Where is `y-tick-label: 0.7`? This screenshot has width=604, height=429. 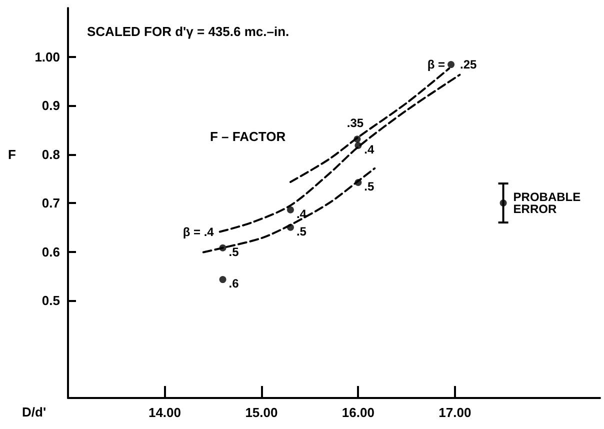
y-tick-label: 0.7 is located at coordinates (51, 203).